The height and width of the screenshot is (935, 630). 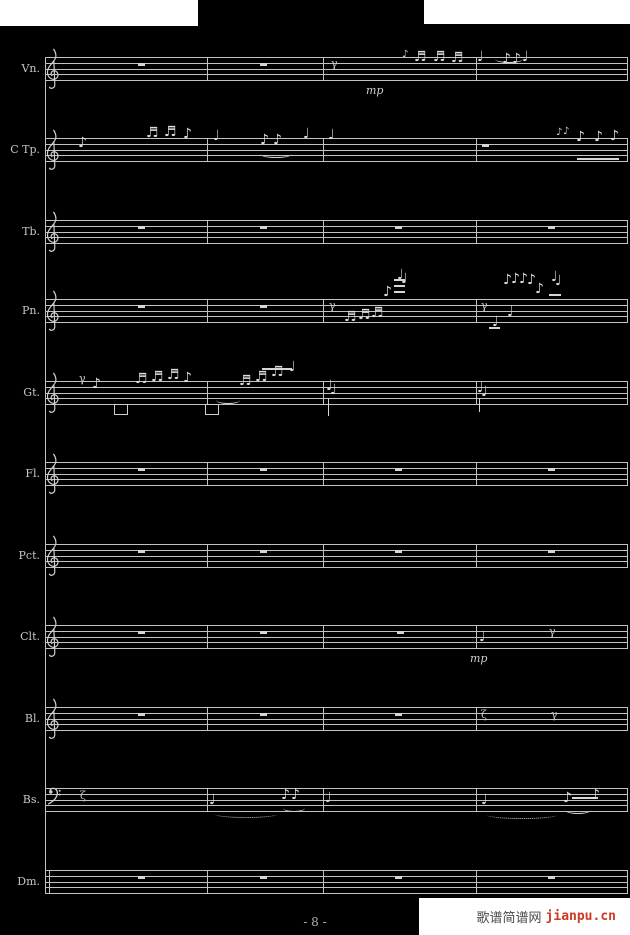 I want to click on staff-label: Clt., so click(x=30, y=636).